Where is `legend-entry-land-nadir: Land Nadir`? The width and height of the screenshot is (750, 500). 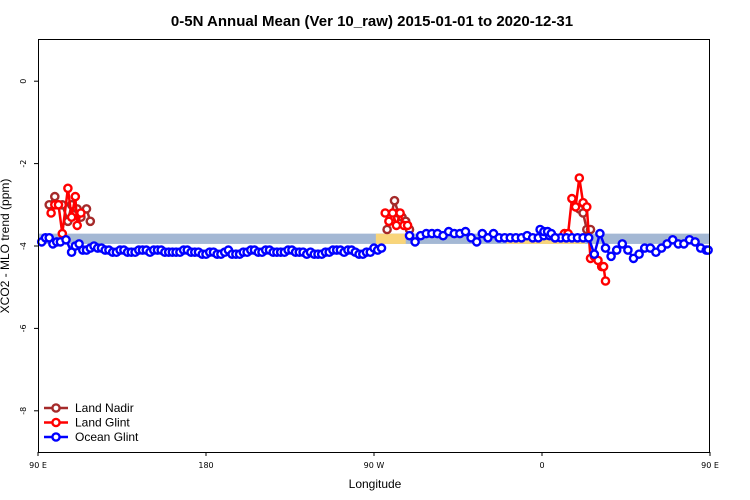
legend-entry-land-nadir: Land Nadir is located at coordinates (89, 408).